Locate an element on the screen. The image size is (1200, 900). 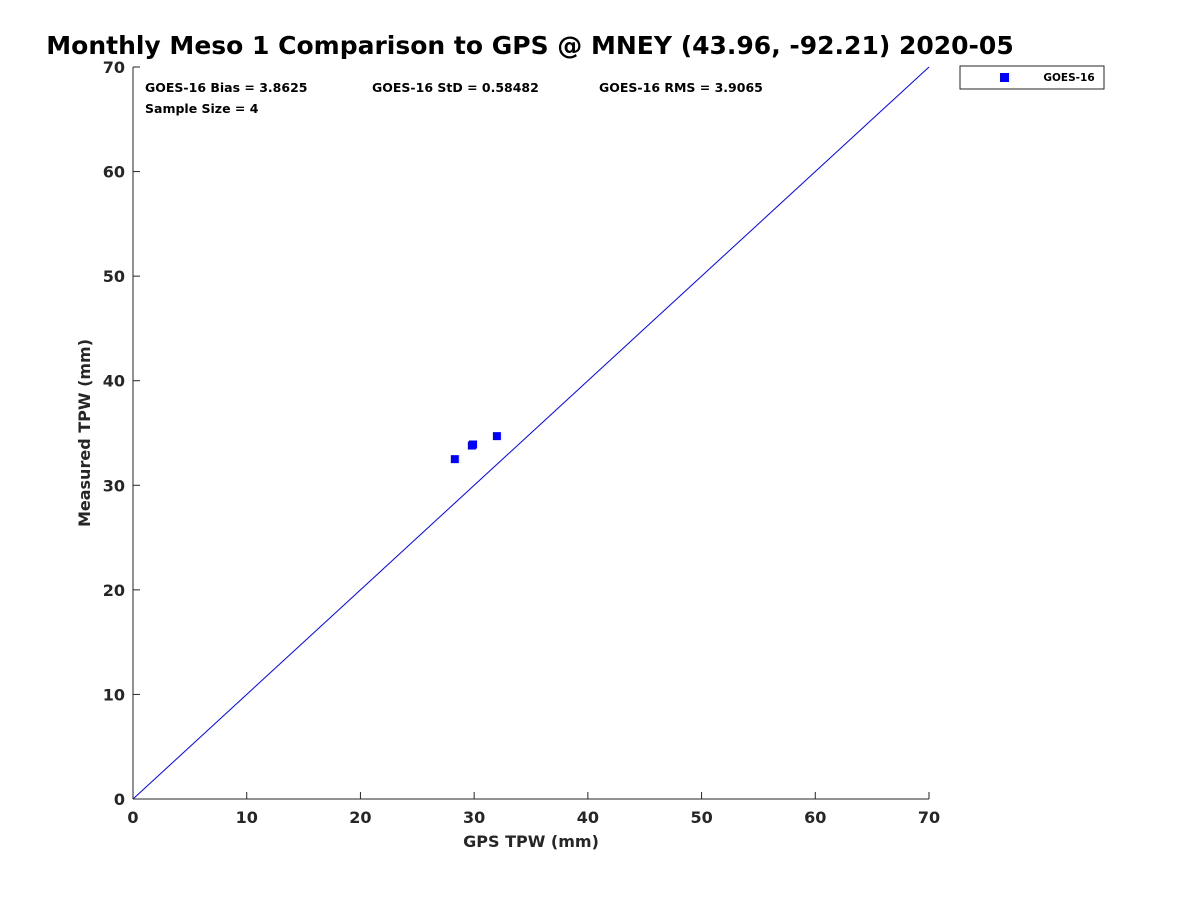
x-tick-label: 20 is located at coordinates (360, 817).